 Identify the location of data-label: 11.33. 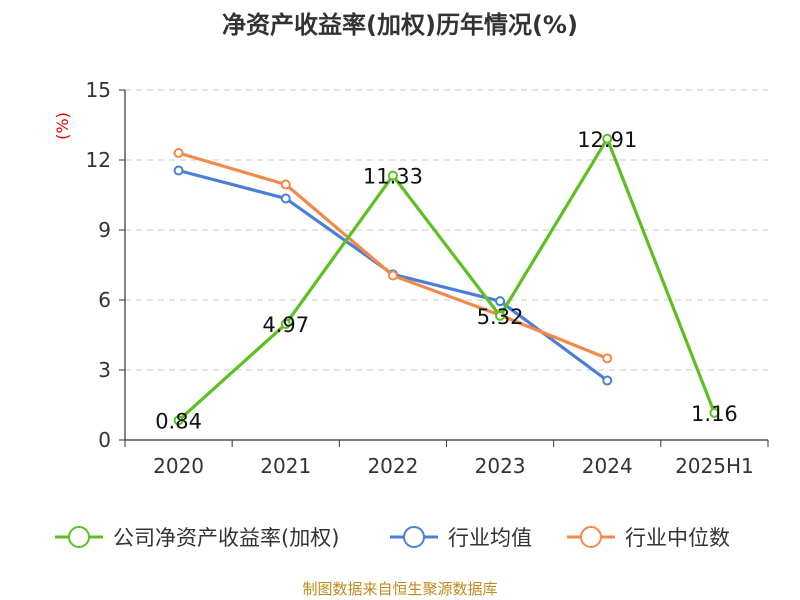
(393, 177).